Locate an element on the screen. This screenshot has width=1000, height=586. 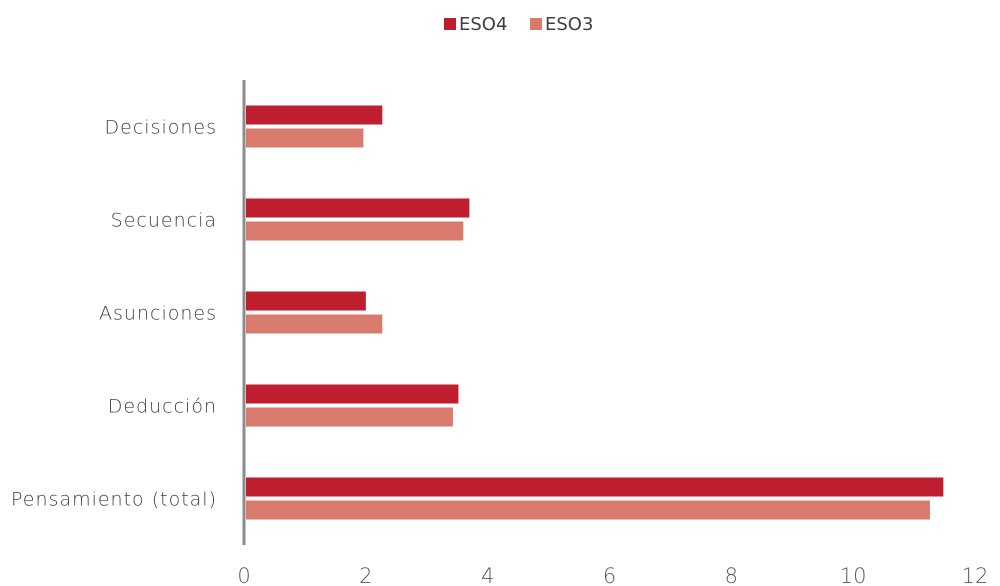
x-tick-label-1: 2 is located at coordinates (365, 575).